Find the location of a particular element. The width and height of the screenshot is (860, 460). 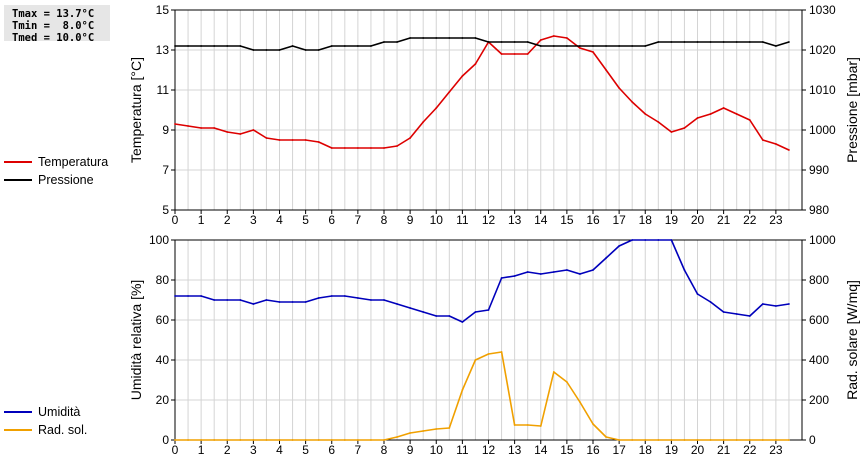

bottom-y-tick-label: 60 is located at coordinates (163, 320).